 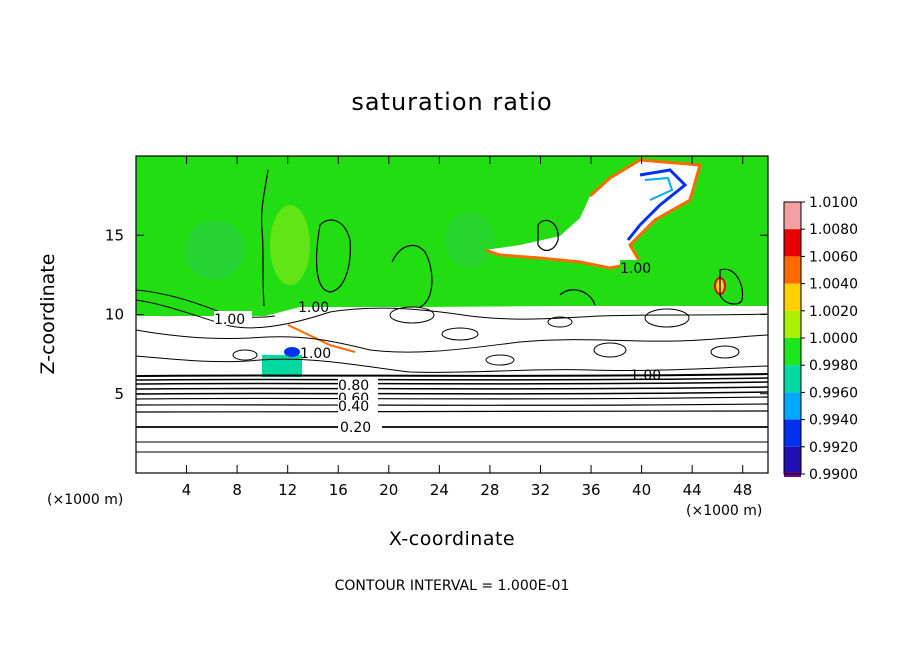 What do you see at coordinates (833, 230) in the screenshot?
I see `colorbar-label: 1.0080` at bounding box center [833, 230].